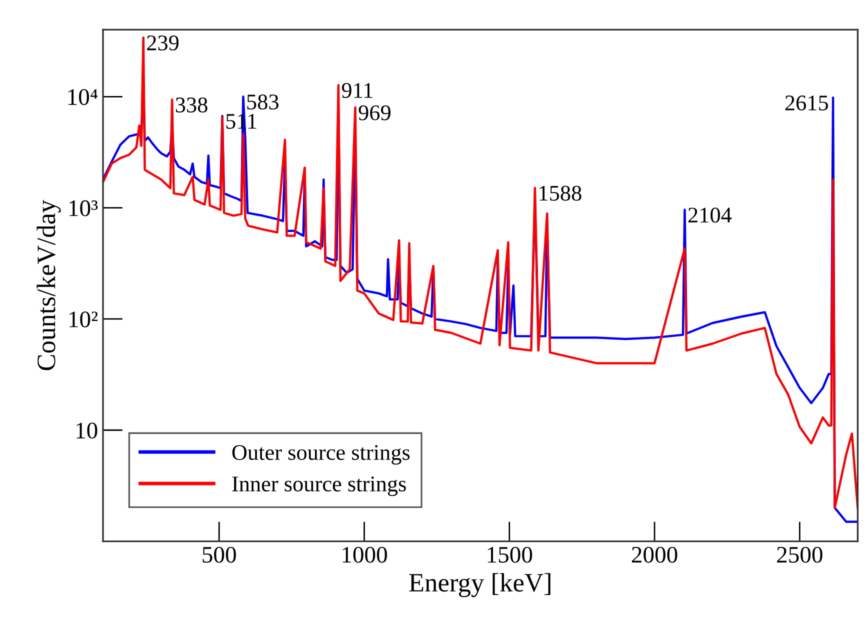  Describe the element at coordinates (710, 215) in the screenshot. I see `annotation: 2104` at that location.